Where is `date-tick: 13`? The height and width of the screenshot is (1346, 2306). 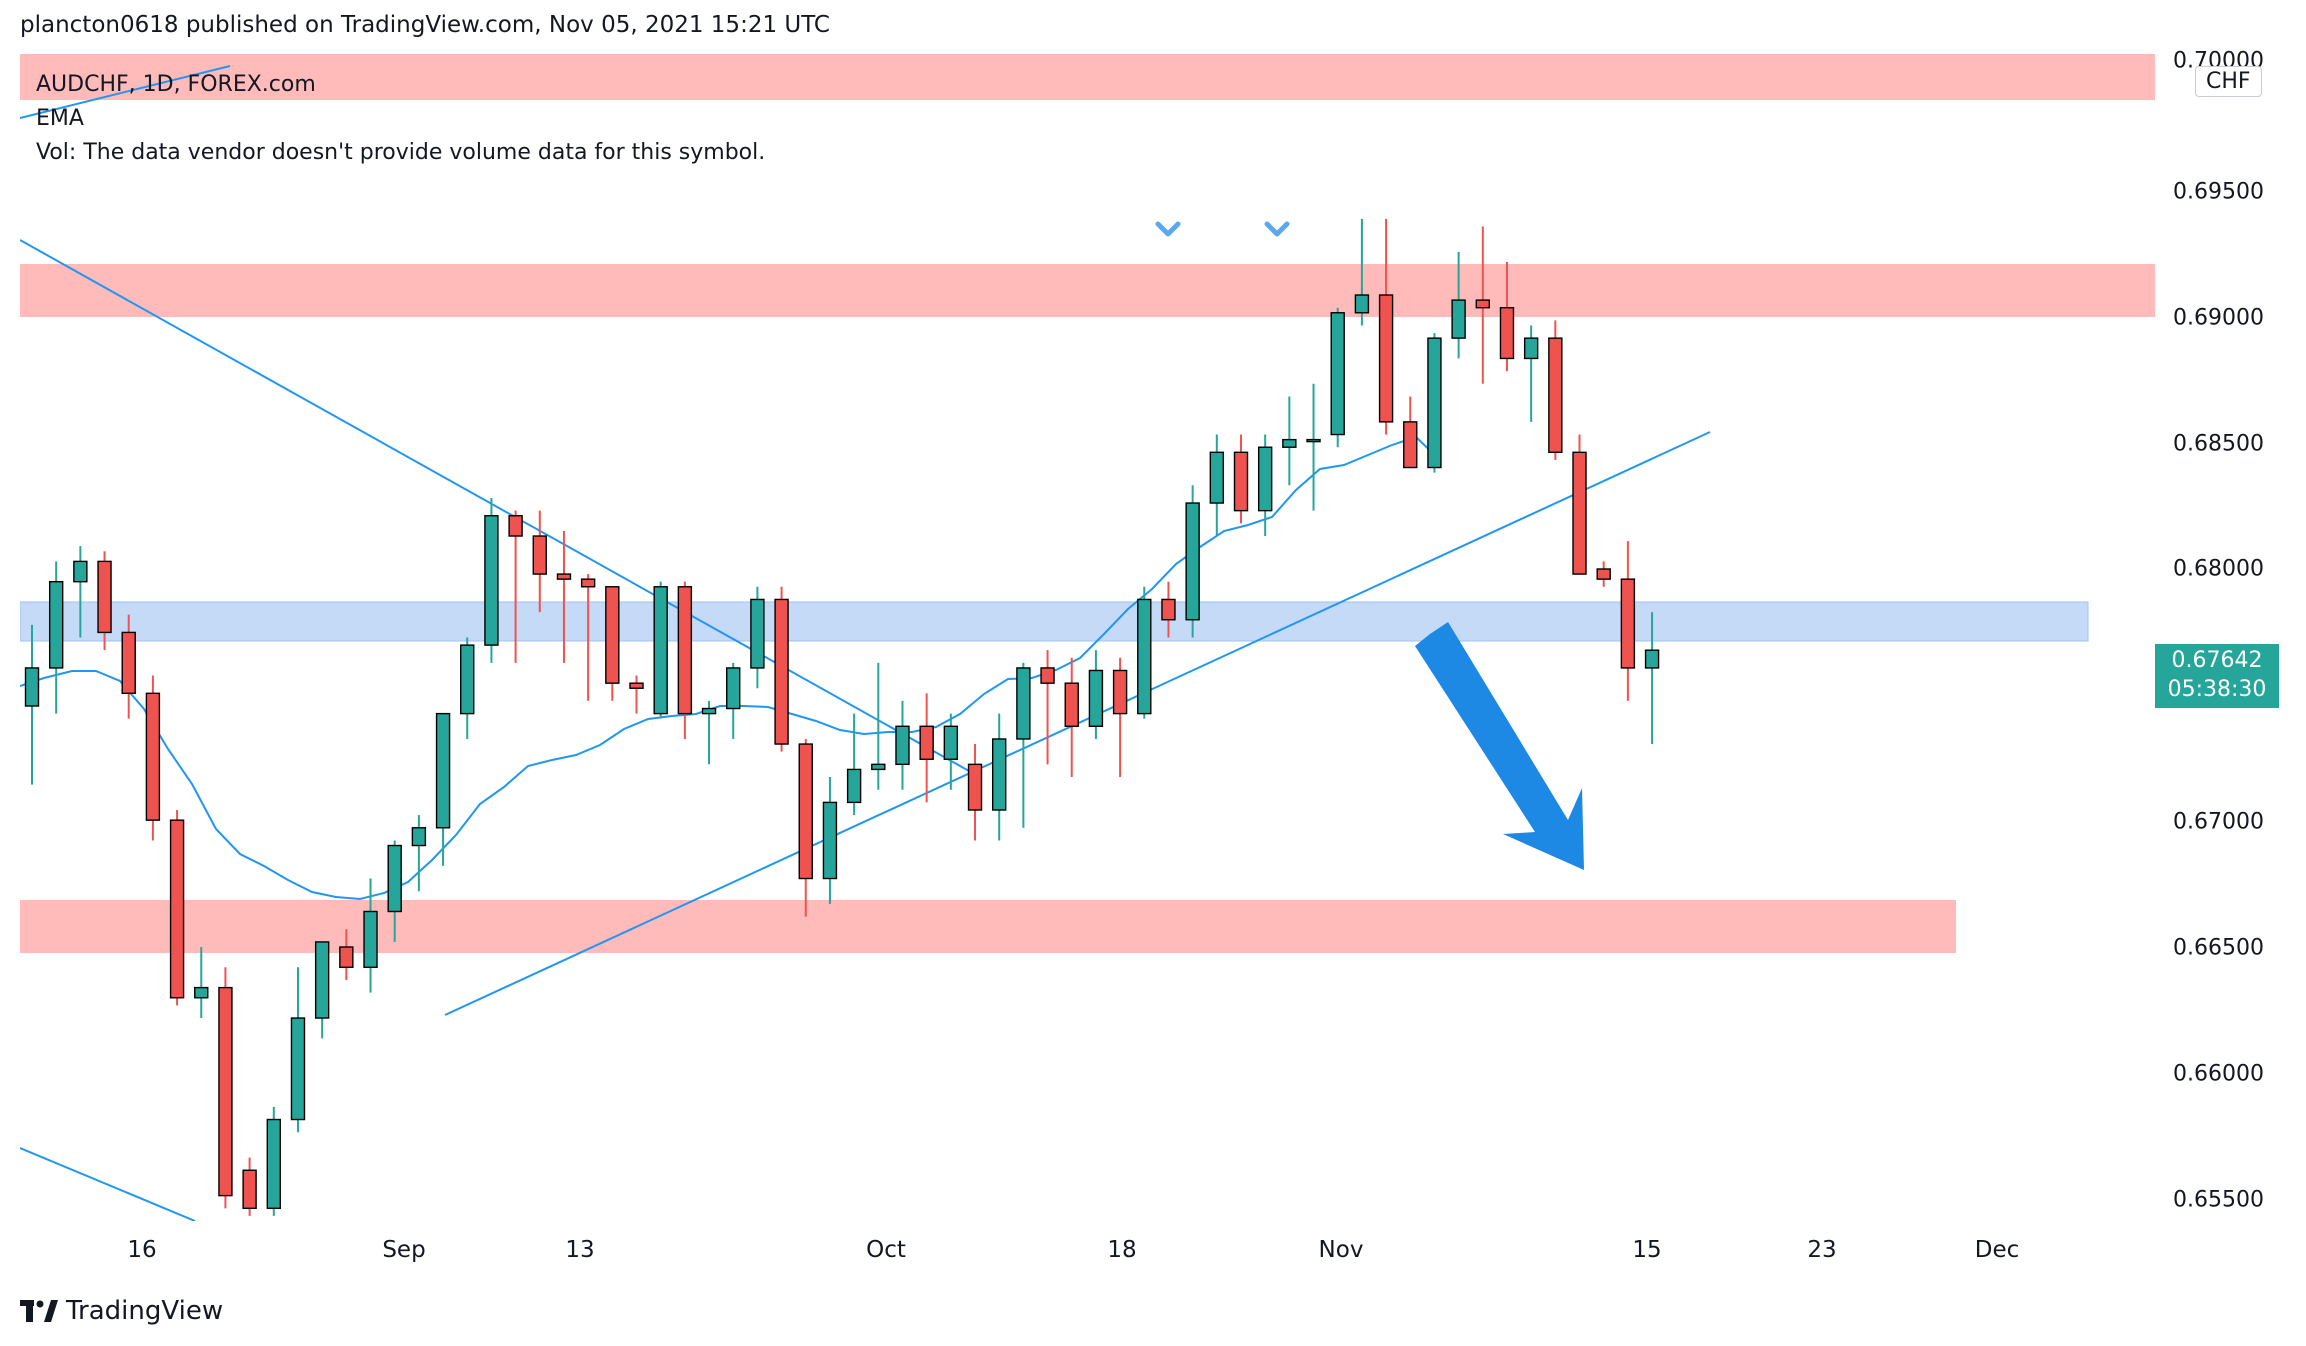
date-tick: 13 is located at coordinates (580, 1250).